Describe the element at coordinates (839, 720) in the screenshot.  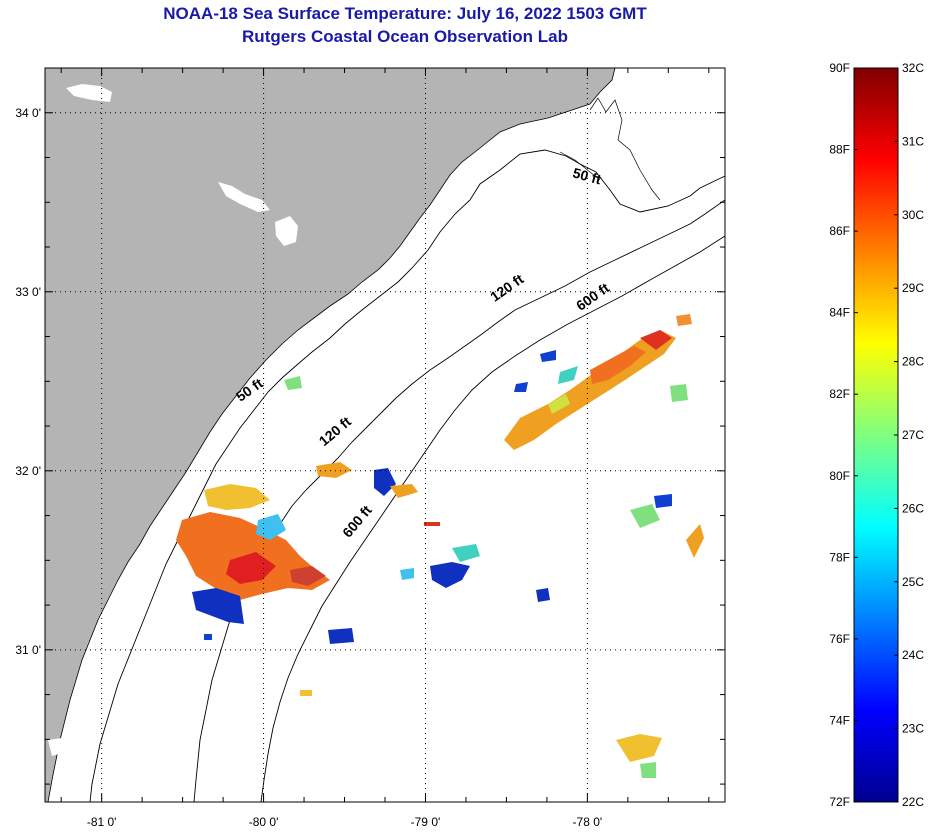
I see `colorbar-f-label: 74F` at that location.